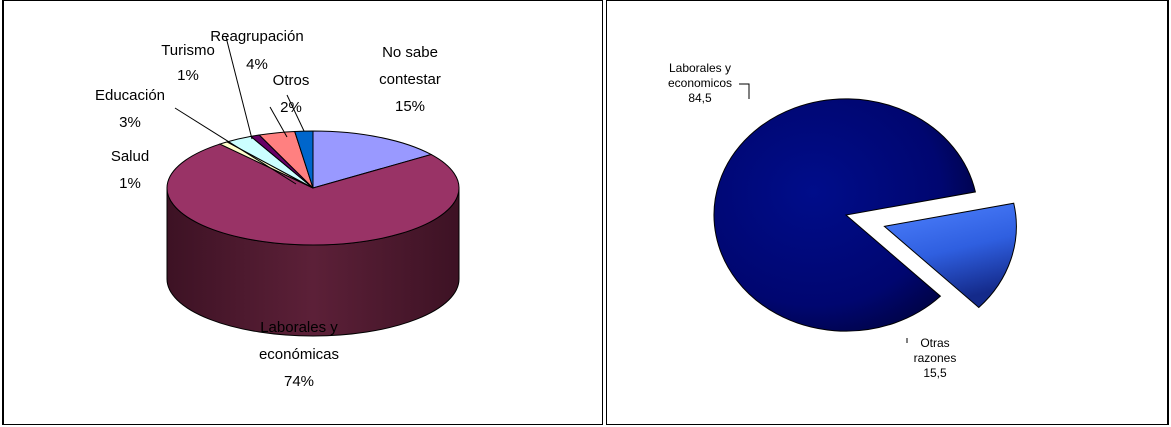  I want to click on left-slice-otros-label-line-1: Otros, so click(291, 80).